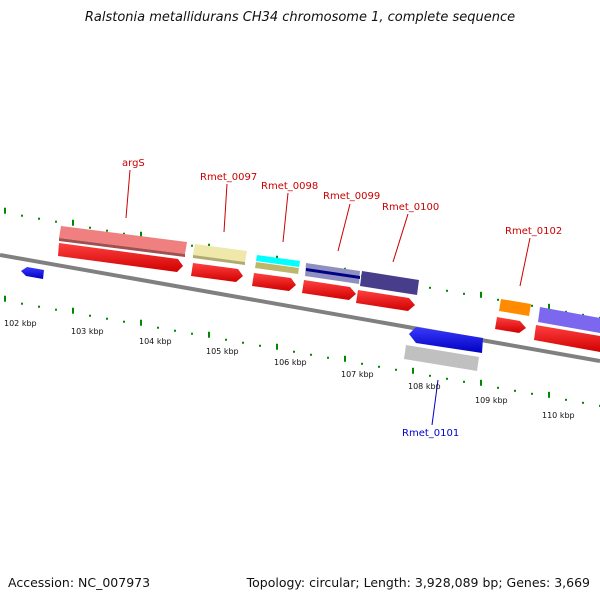 This screenshot has height=600, width=600. What do you see at coordinates (277, 268) in the screenshot?
I see `gene-box-Rmet_0098-b` at bounding box center [277, 268].